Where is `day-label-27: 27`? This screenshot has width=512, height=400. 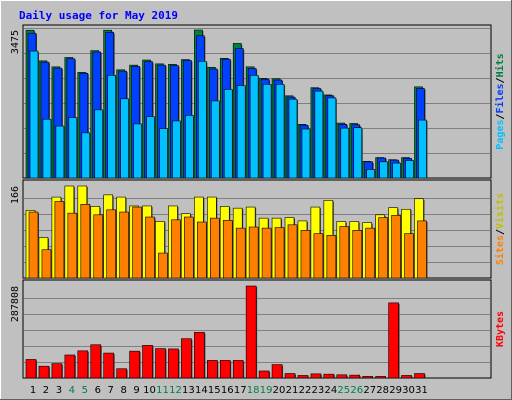 day-label-27: 27 is located at coordinates (369, 390).